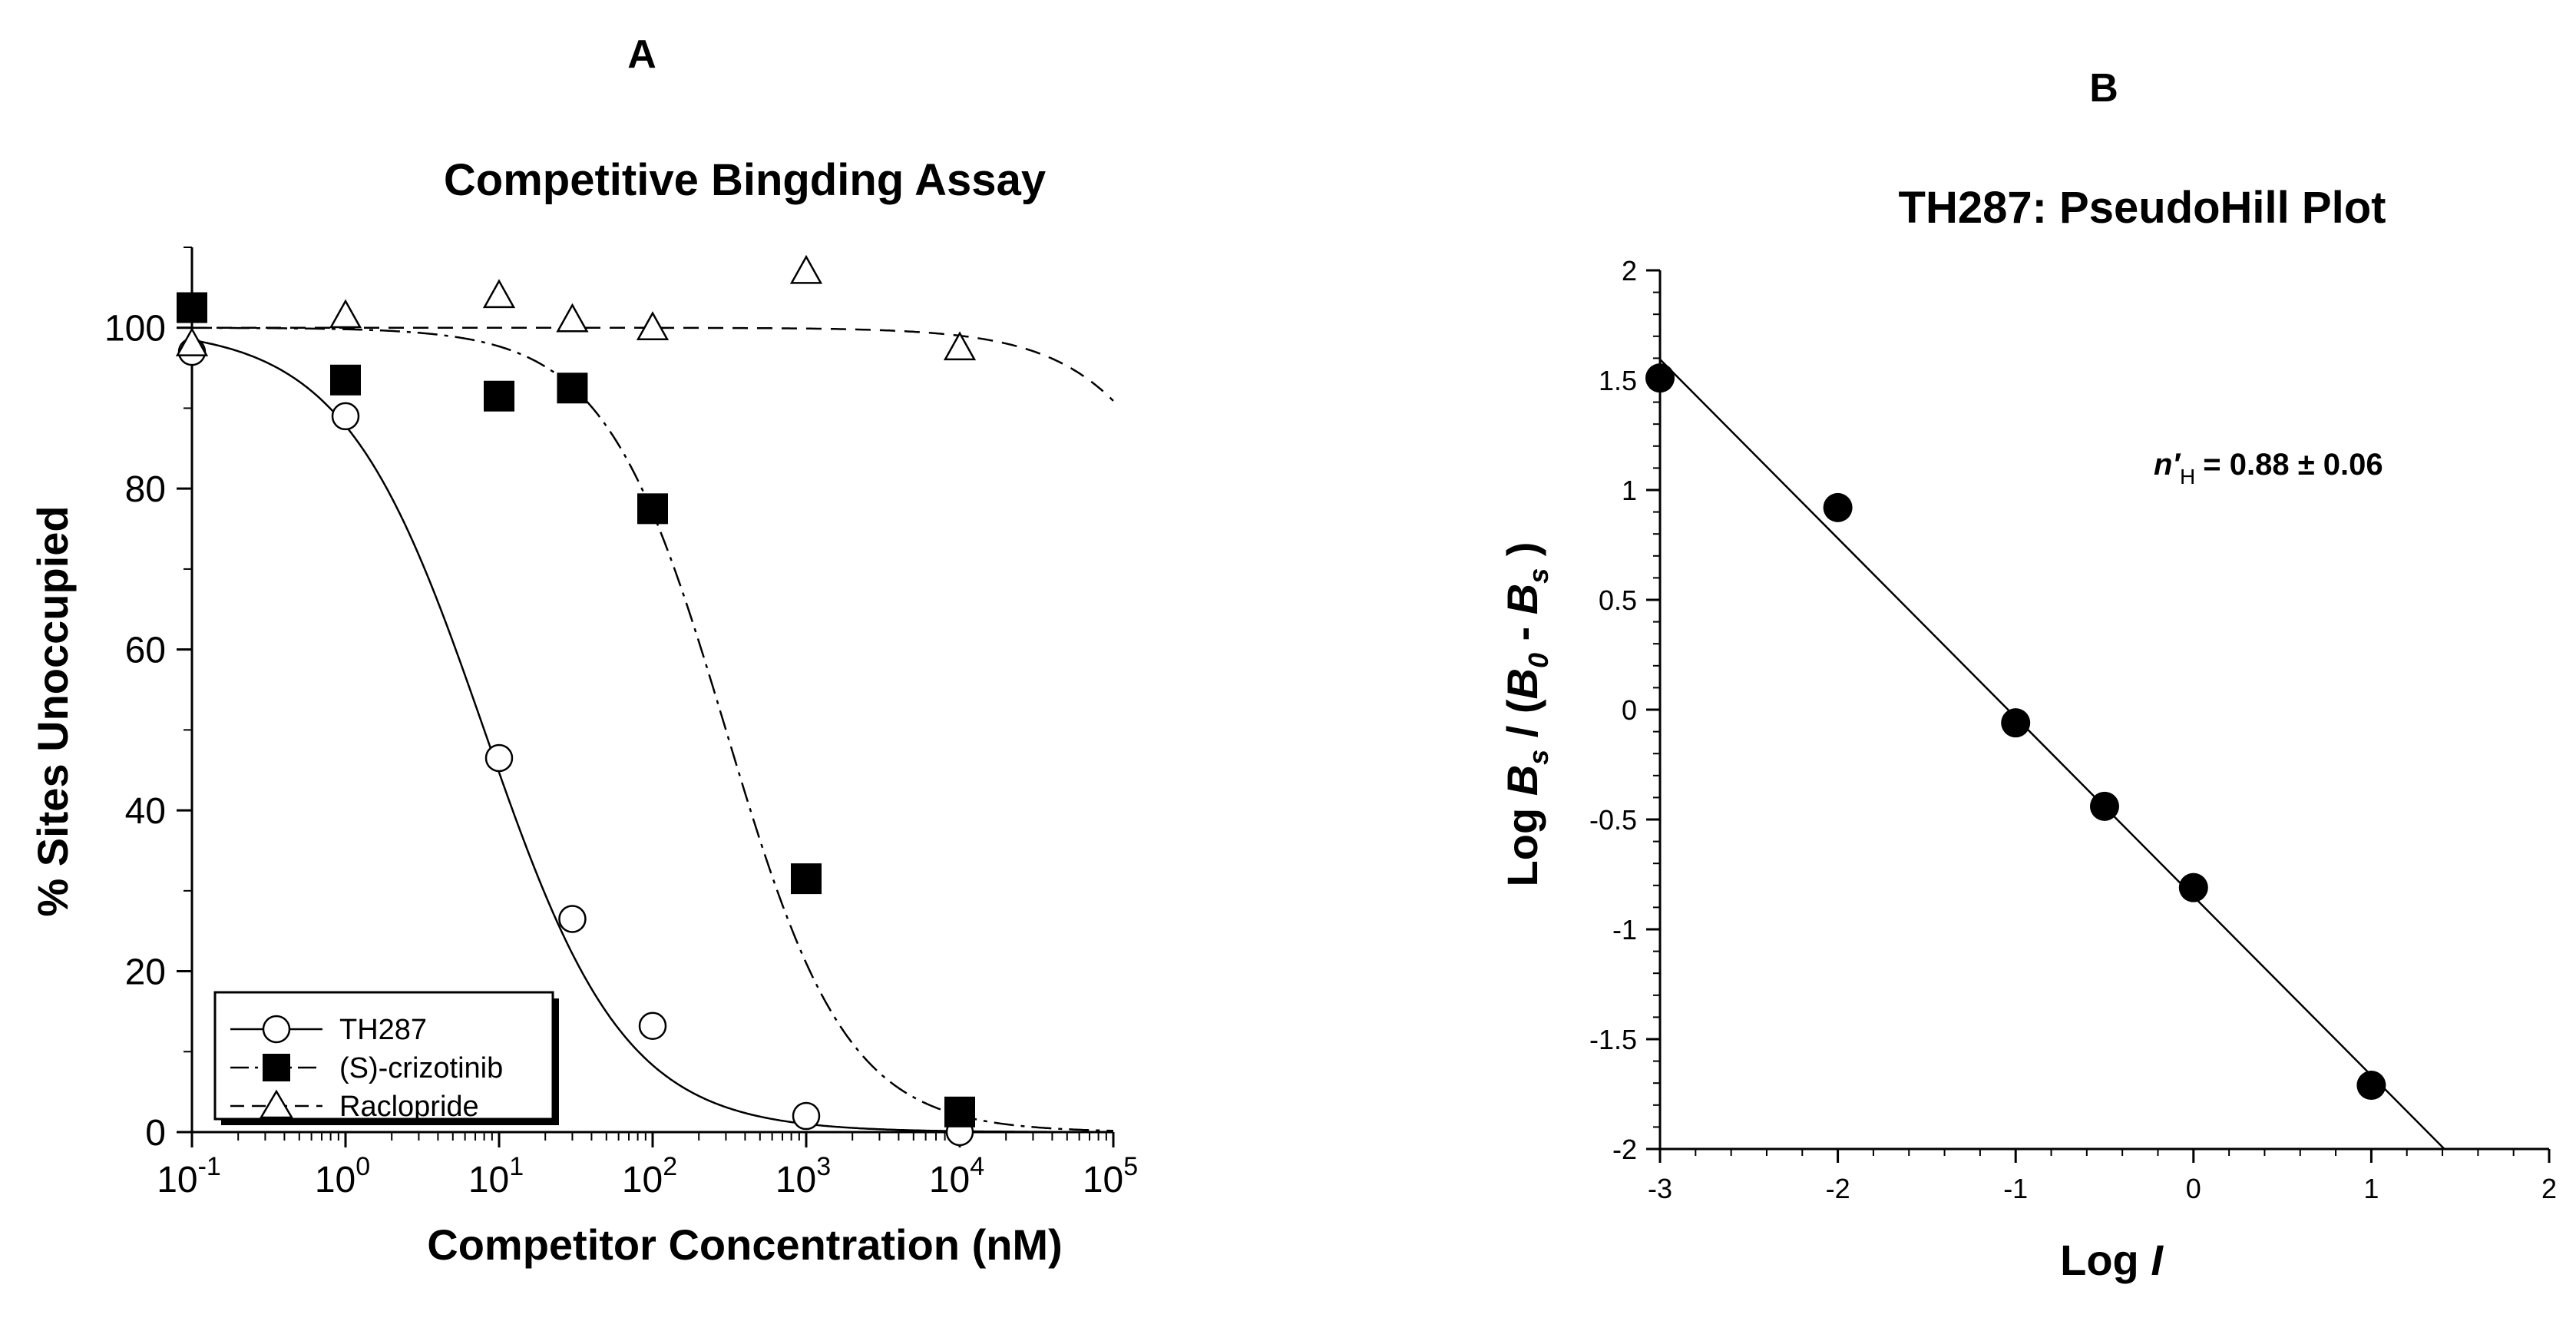  I want to click on x-tick-label: 10⁰, so click(342, 1176).